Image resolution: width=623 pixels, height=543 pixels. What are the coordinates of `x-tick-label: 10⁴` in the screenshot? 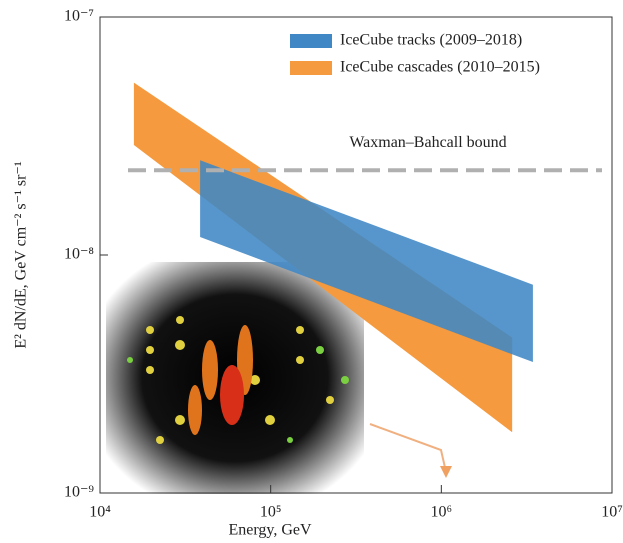 It's located at (100, 512).